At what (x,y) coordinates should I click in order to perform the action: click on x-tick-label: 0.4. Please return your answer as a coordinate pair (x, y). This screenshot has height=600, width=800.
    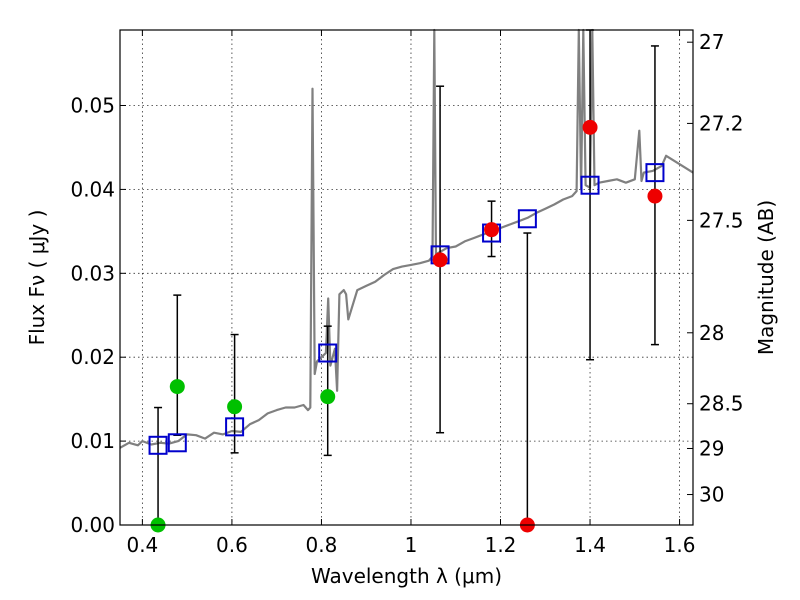
    Looking at the image, I should click on (142, 545).